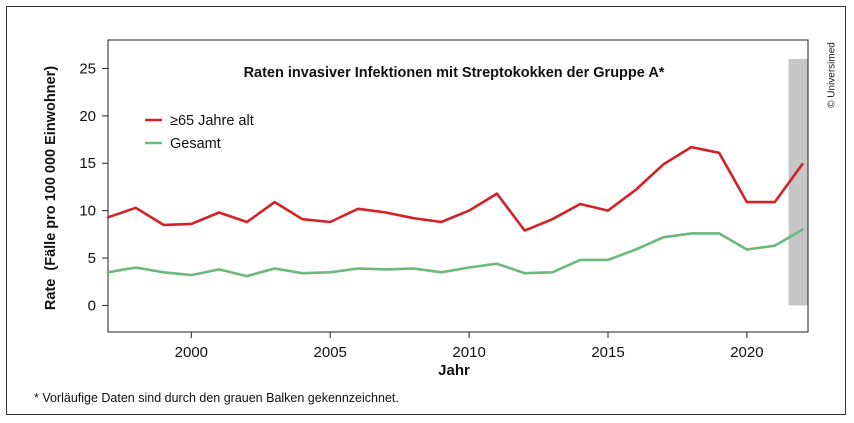 The height and width of the screenshot is (423, 854). I want to click on x-tick-label: 2020, so click(746, 352).